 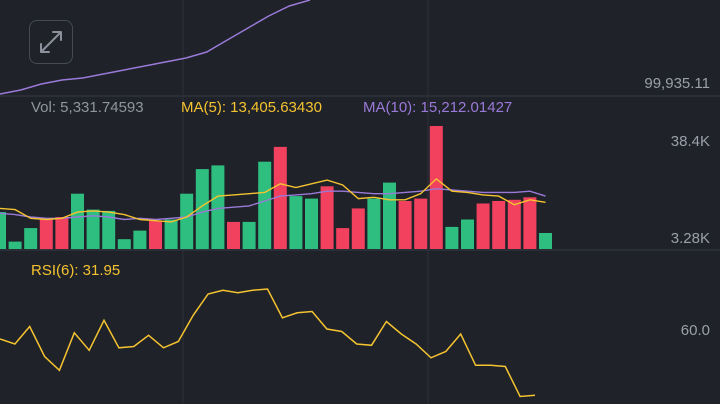 I want to click on ma10-line, so click(x=273, y=204).